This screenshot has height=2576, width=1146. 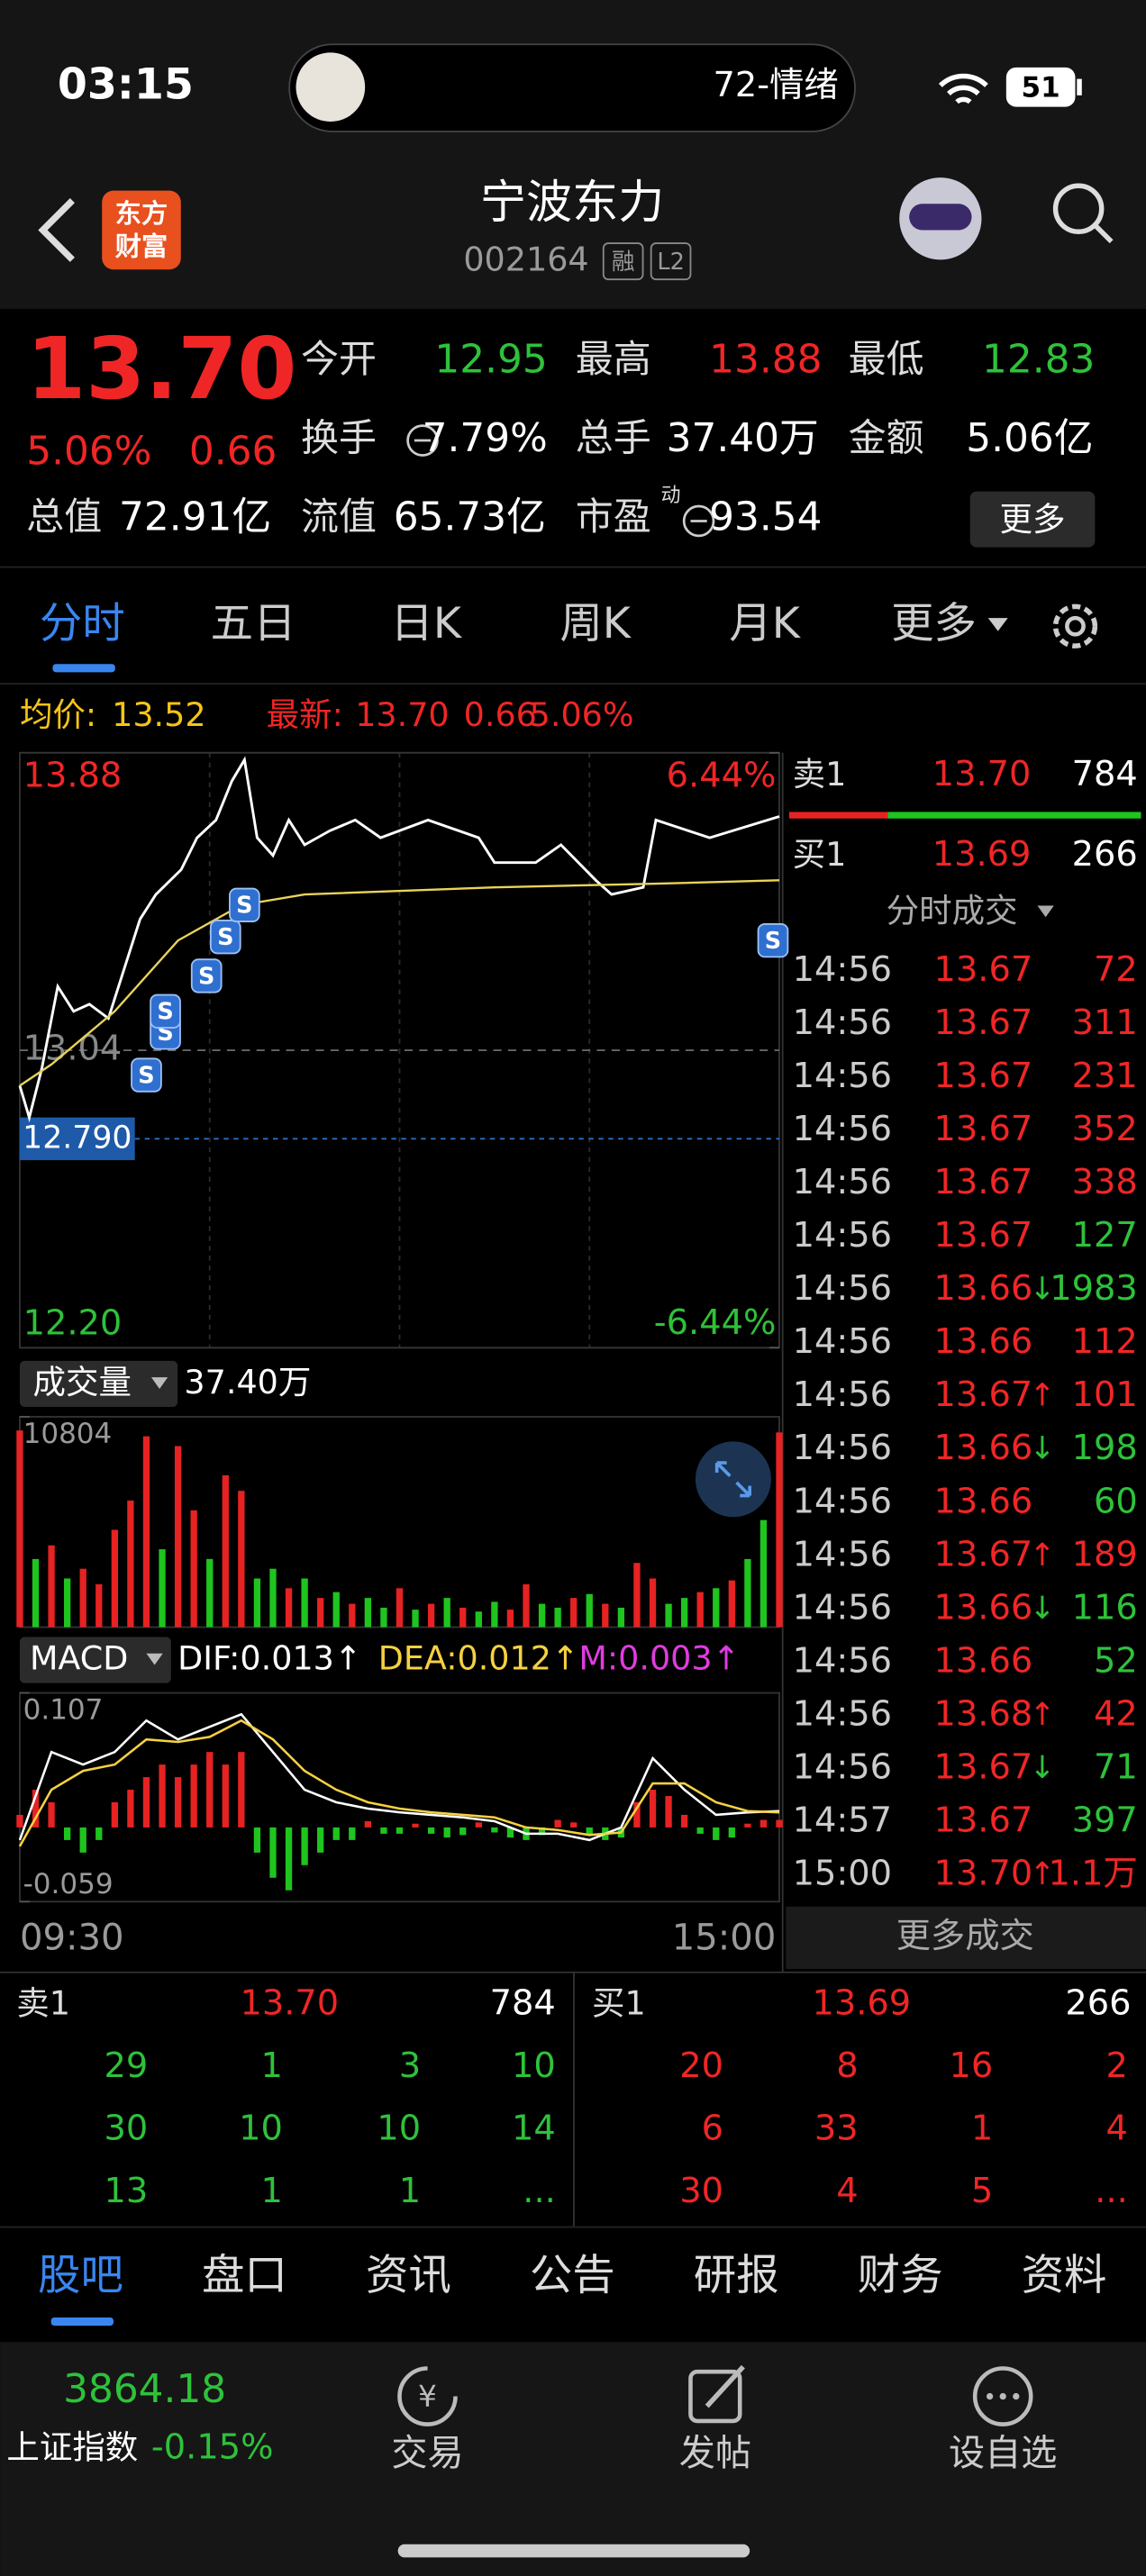 I want to click on trade-vol: 311, so click(x=1105, y=1022).